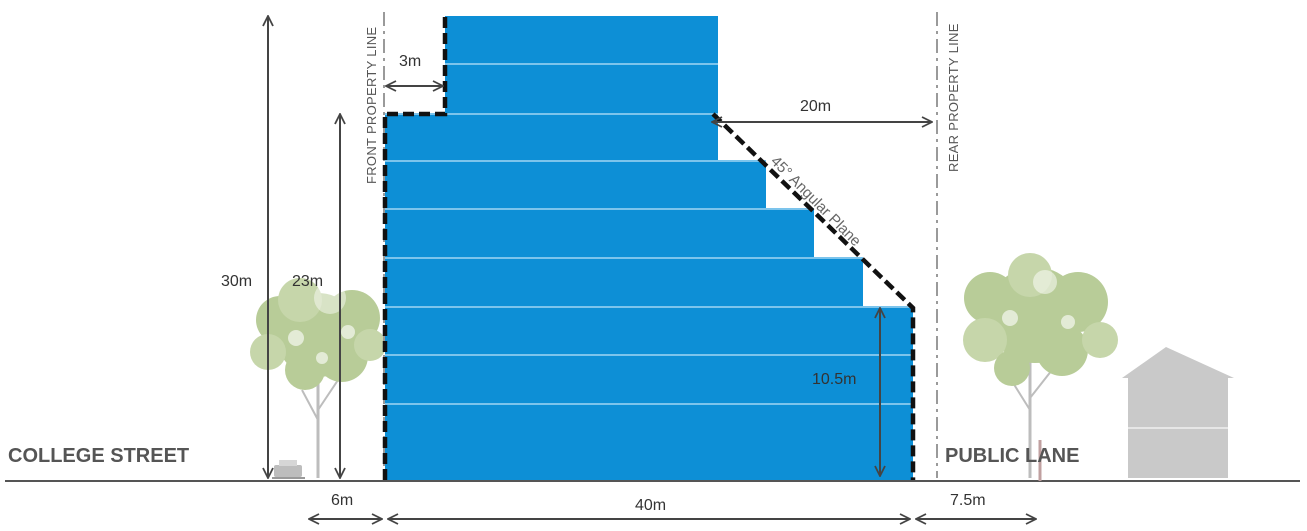  What do you see at coordinates (307, 281) in the screenshot?
I see `label-23m: 23m` at bounding box center [307, 281].